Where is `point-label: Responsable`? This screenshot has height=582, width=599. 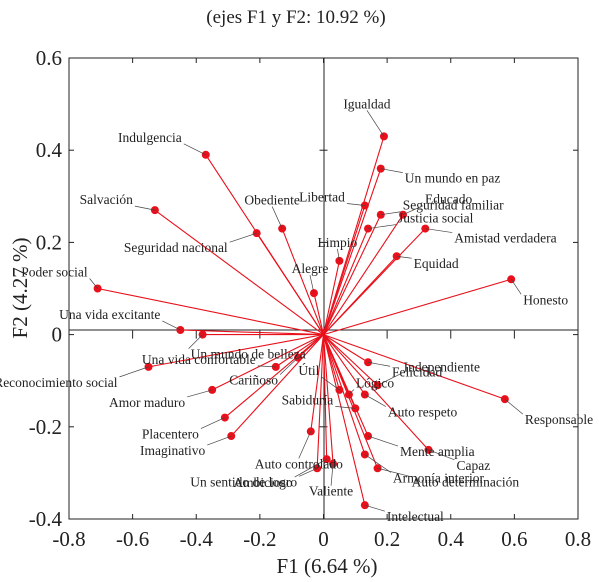
point-label: Responsable is located at coordinates (559, 419).